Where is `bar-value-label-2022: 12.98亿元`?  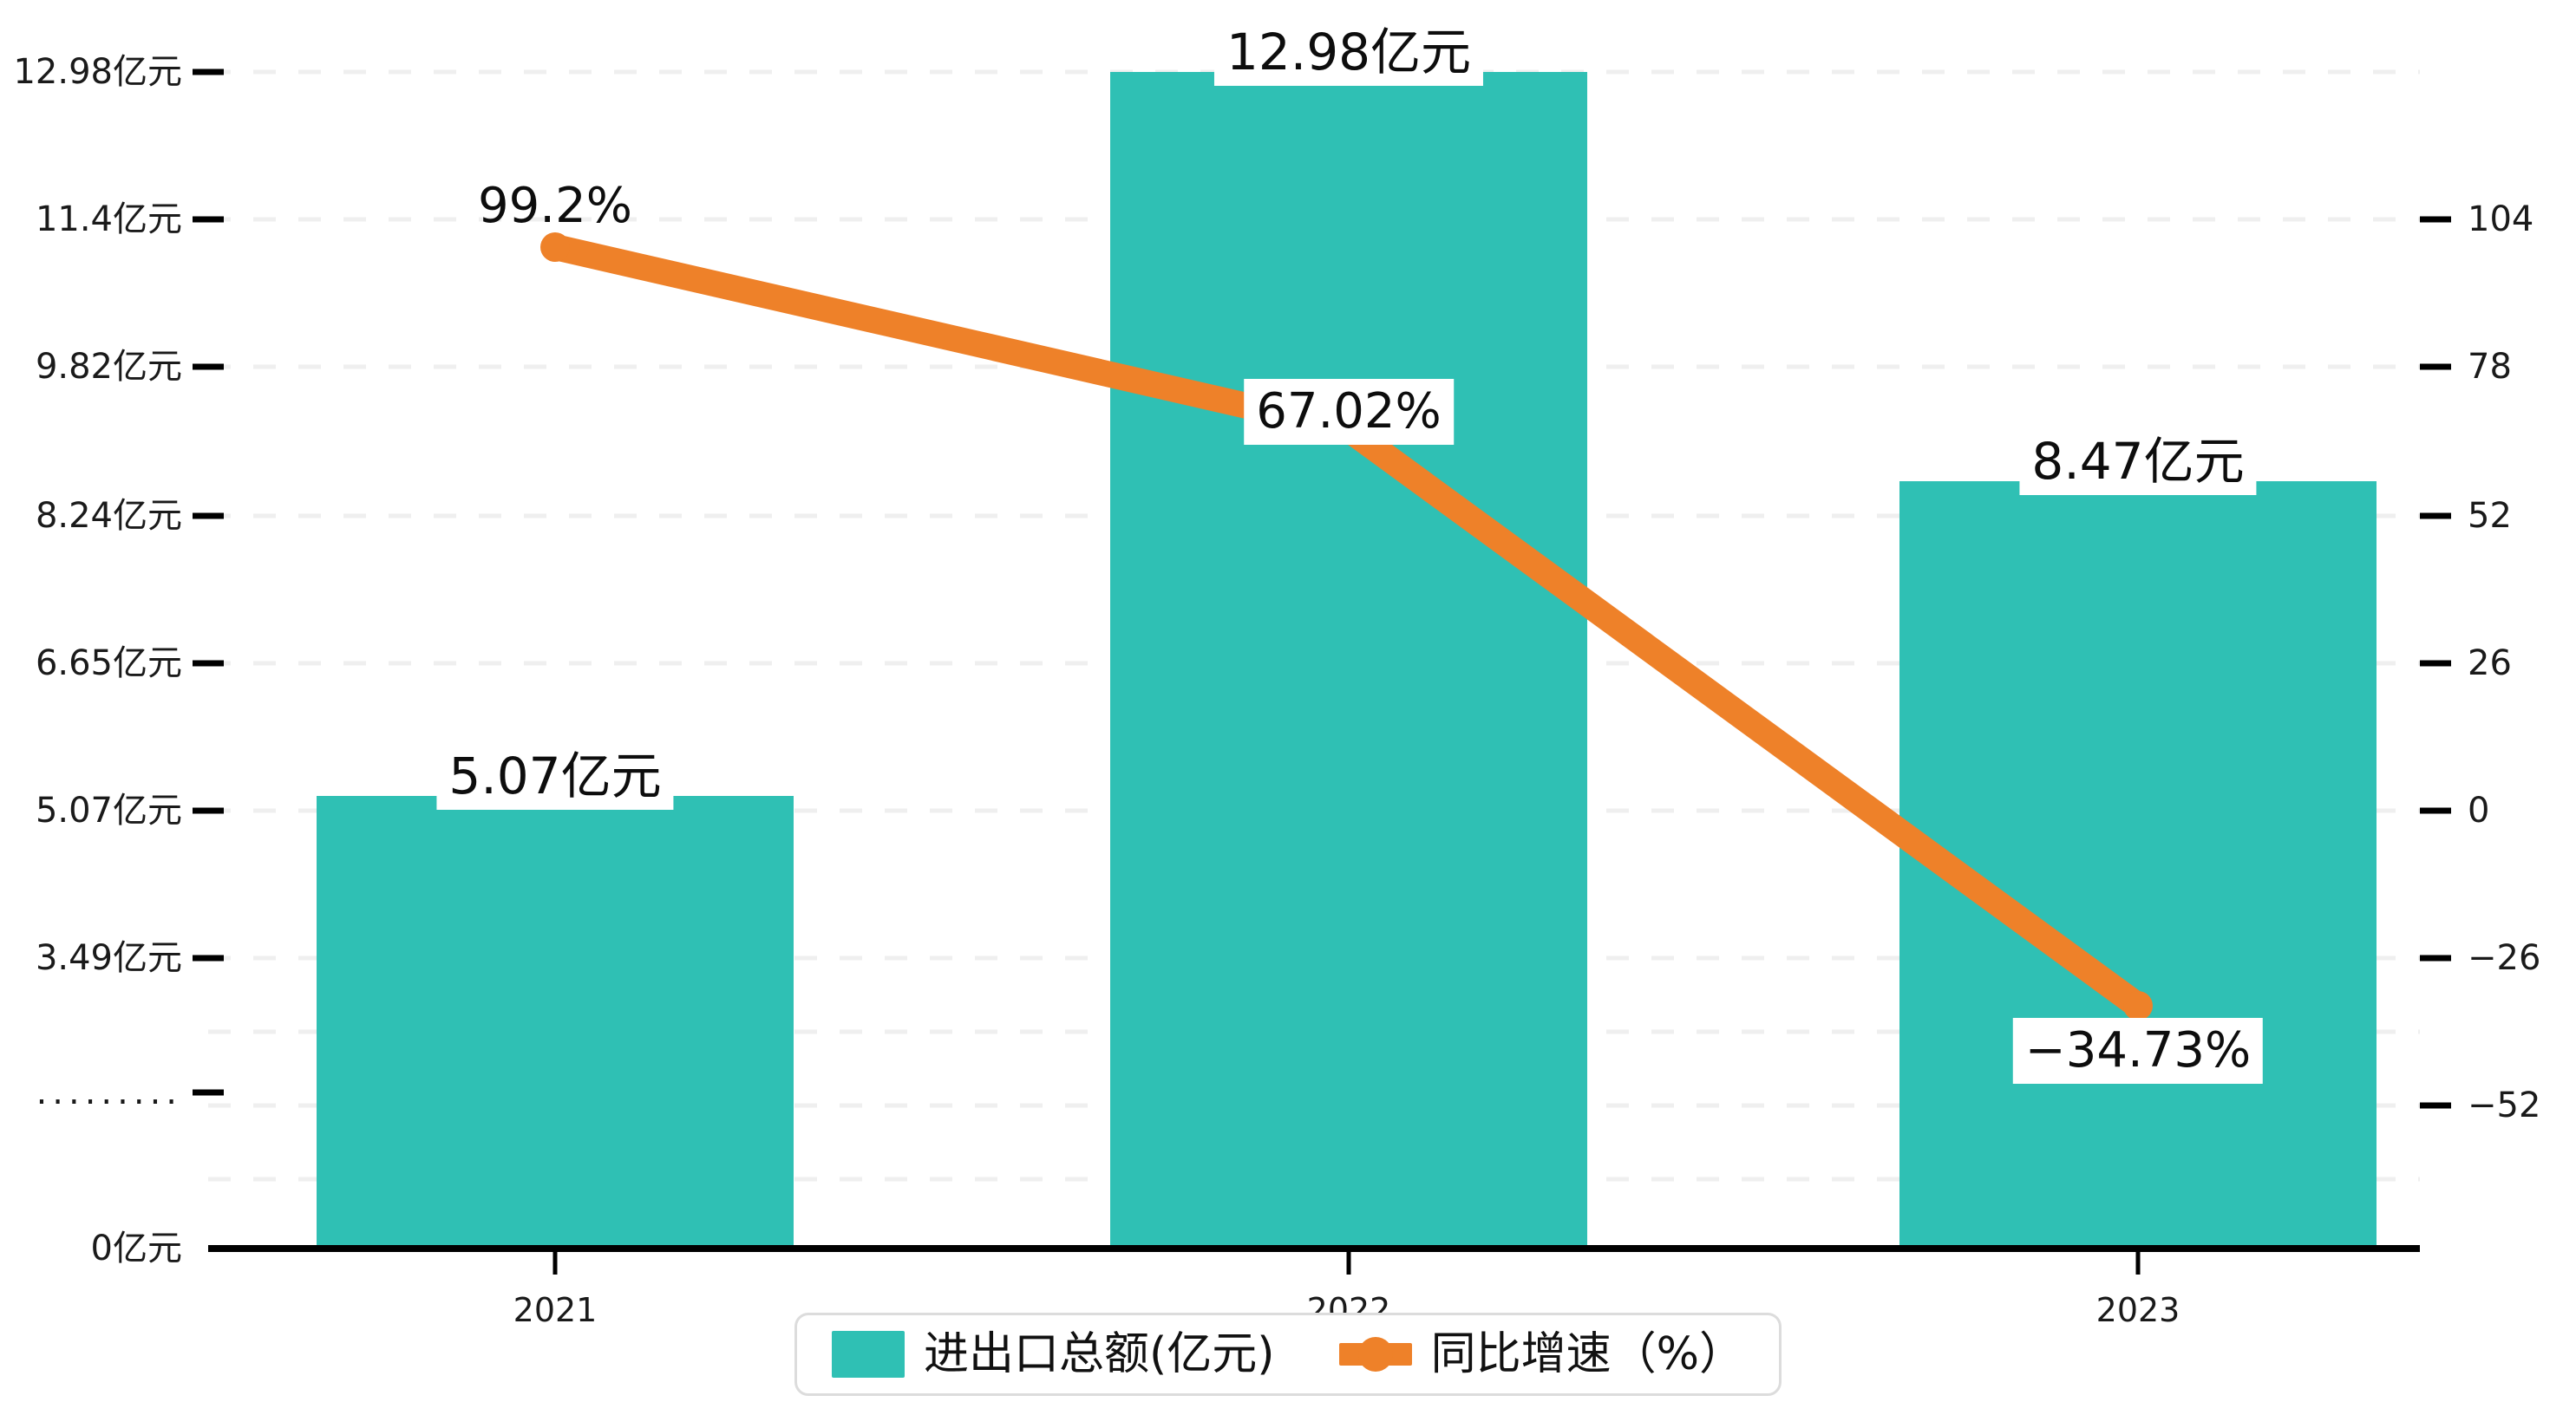 bar-value-label-2022: 12.98亿元 is located at coordinates (1348, 52).